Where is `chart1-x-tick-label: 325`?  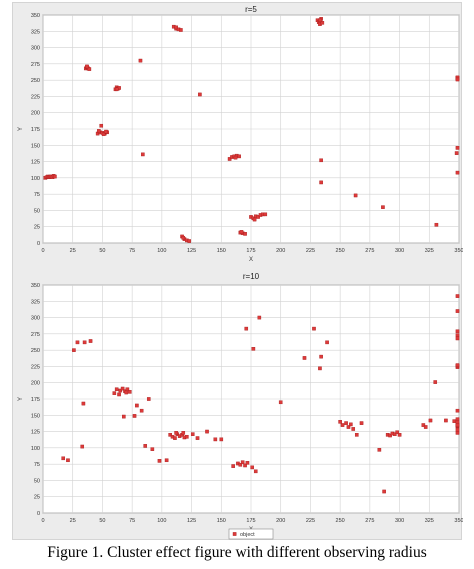
chart1-x-tick-label: 325 is located at coordinates (429, 251).